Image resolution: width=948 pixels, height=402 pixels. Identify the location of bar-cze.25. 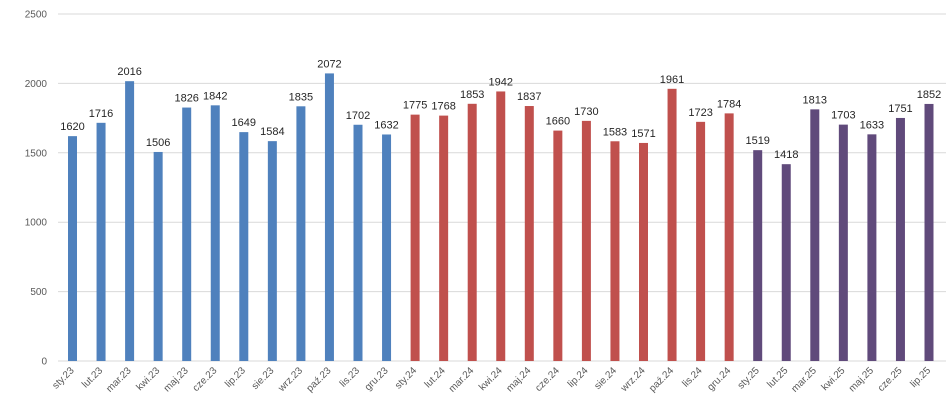
(900, 239).